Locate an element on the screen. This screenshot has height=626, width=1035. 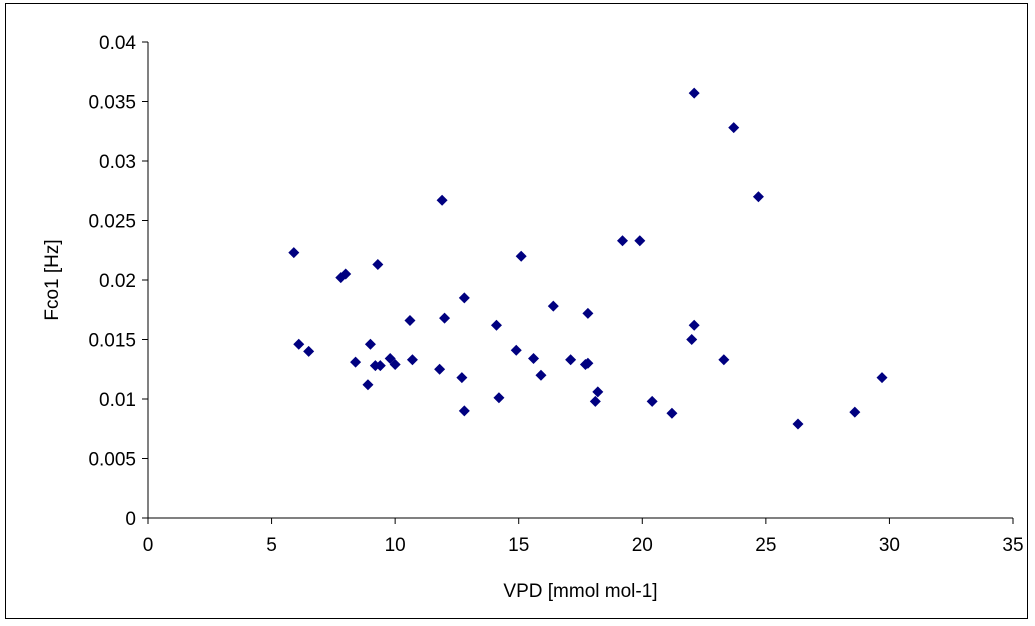
x-tick-label: 25 is located at coordinates (765, 545).